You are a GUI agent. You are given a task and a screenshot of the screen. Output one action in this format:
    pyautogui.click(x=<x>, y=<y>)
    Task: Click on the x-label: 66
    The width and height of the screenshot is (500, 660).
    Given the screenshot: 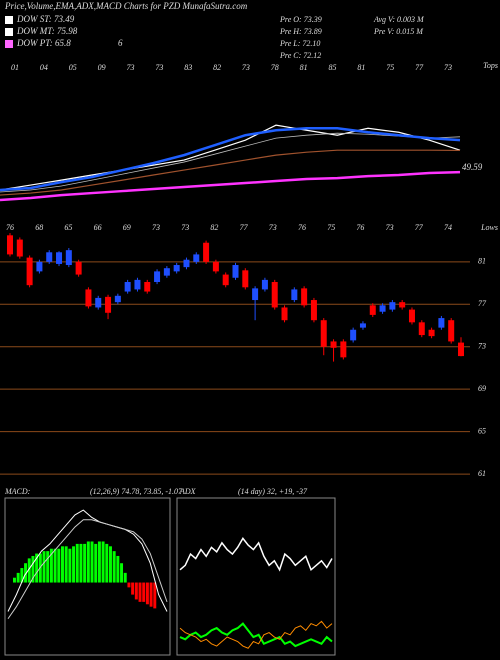 What is the action you would take?
    pyautogui.click(x=98, y=227)
    